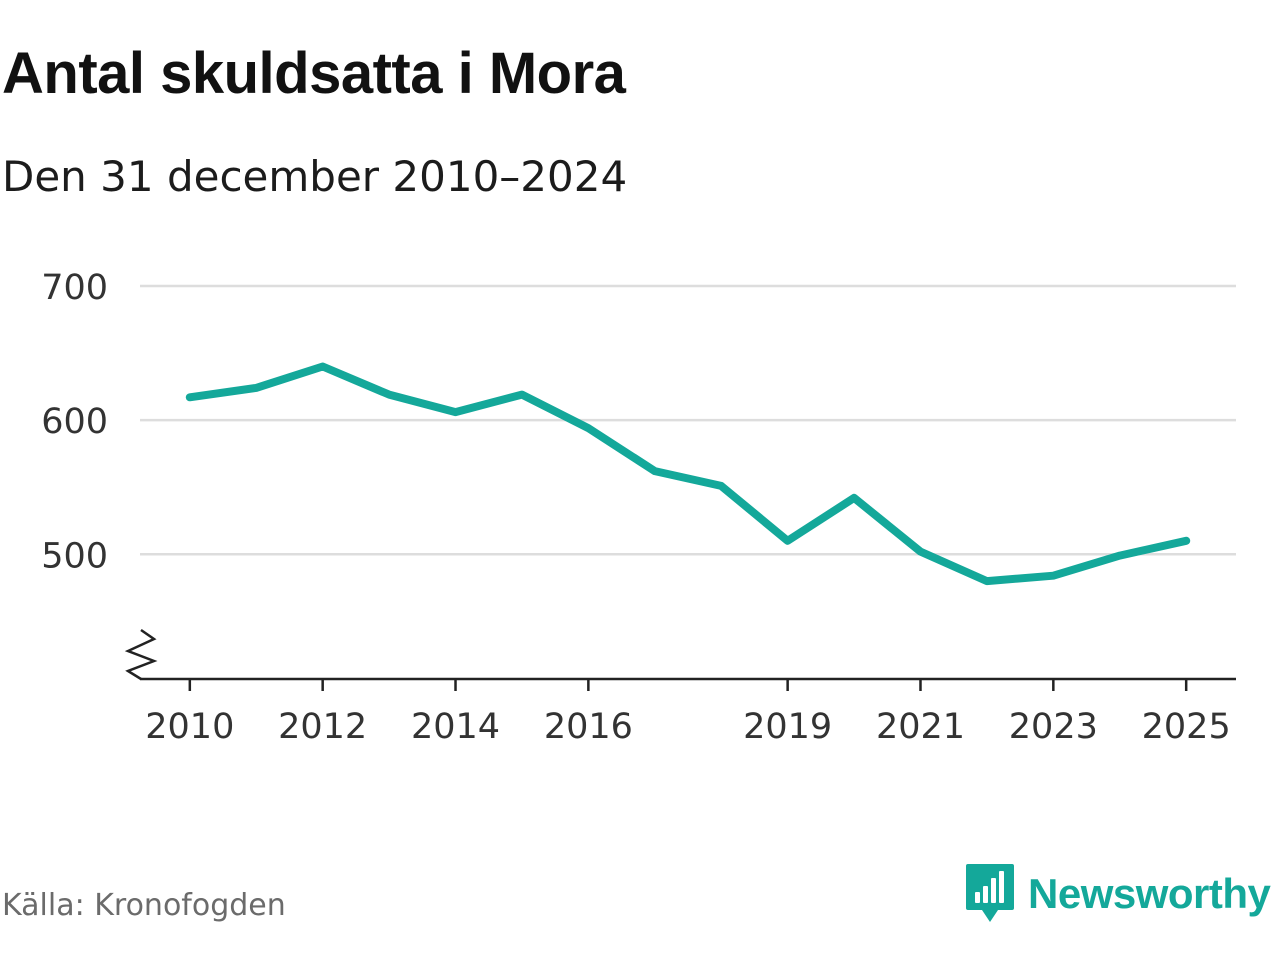 This screenshot has width=1280, height=960. What do you see at coordinates (588, 428) in the screenshot?
I see `data-point-2016` at bounding box center [588, 428].